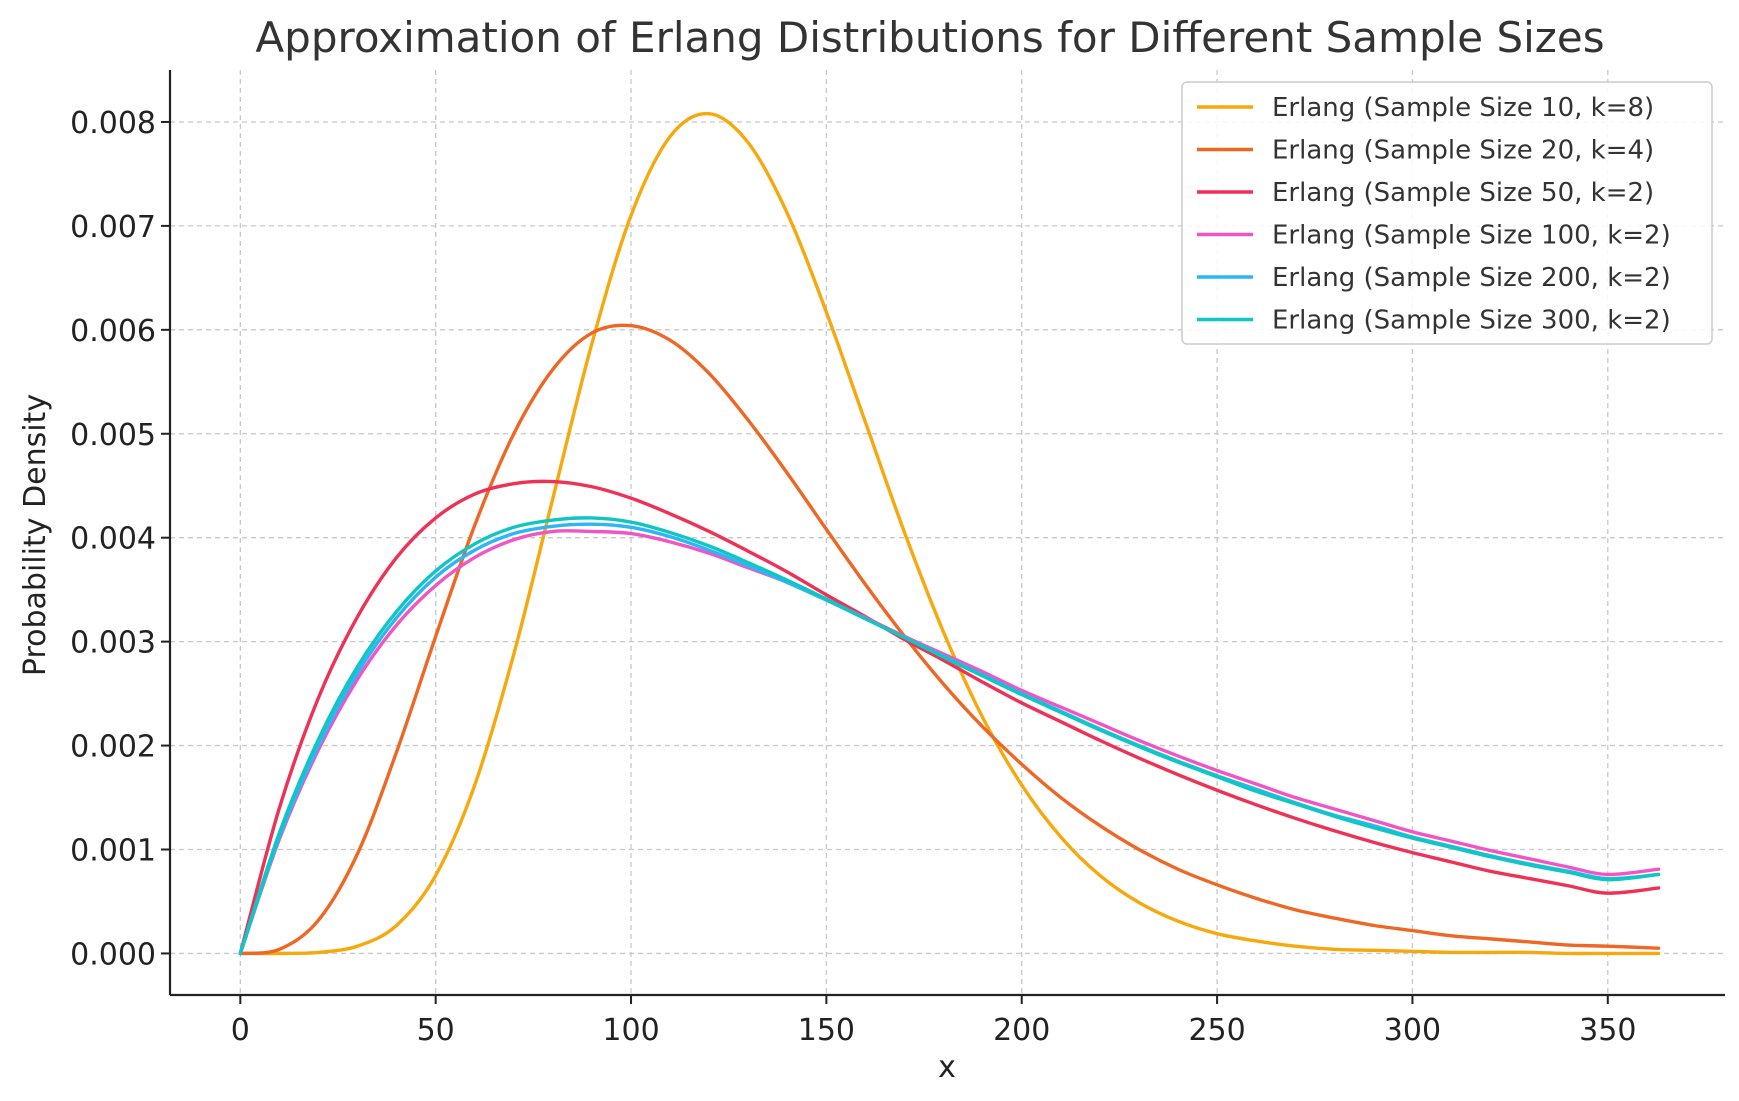 Image resolution: width=1739 pixels, height=1101 pixels. What do you see at coordinates (1463, 108) in the screenshot?
I see `legend-entry-1: Erlang (Sample Size 10, k=8)` at bounding box center [1463, 108].